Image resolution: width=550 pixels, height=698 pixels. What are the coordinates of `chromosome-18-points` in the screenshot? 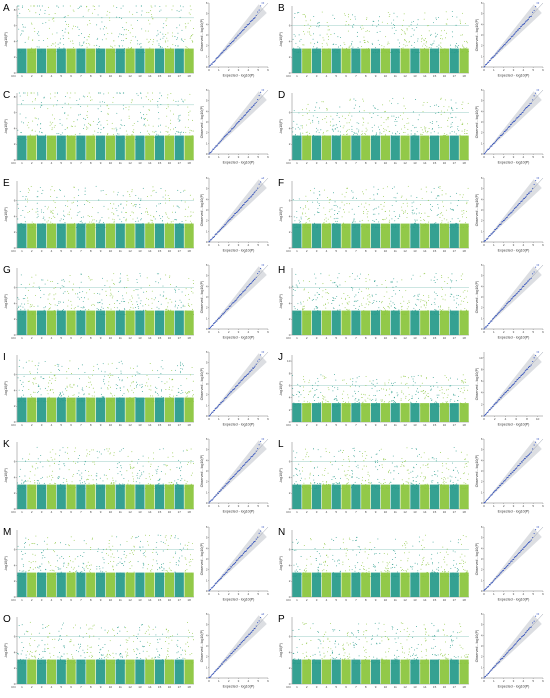 It's located at (189, 306).